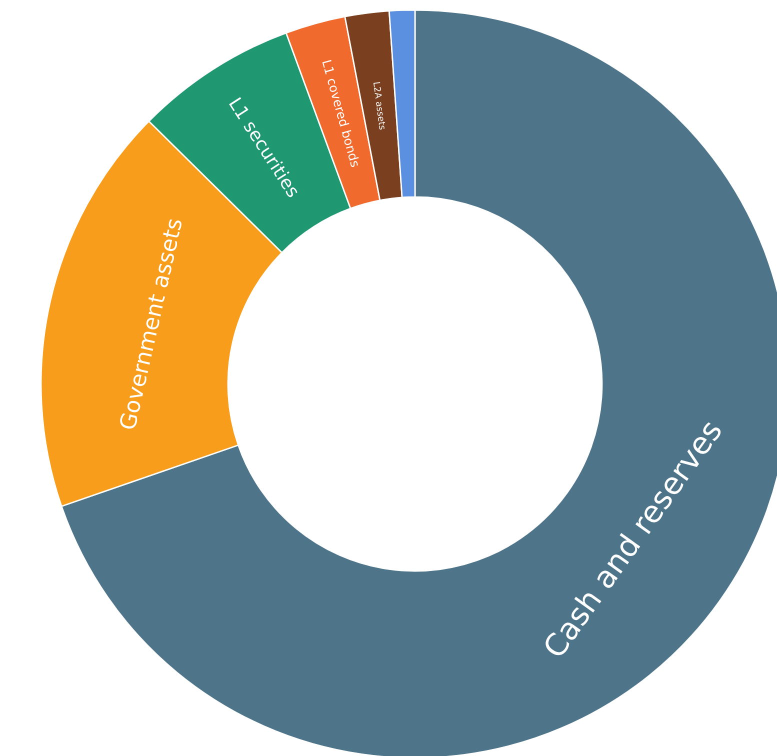 This screenshot has height=756, width=777. Describe the element at coordinates (379, 106) in the screenshot. I see `slice-label: L2A assets` at that location.